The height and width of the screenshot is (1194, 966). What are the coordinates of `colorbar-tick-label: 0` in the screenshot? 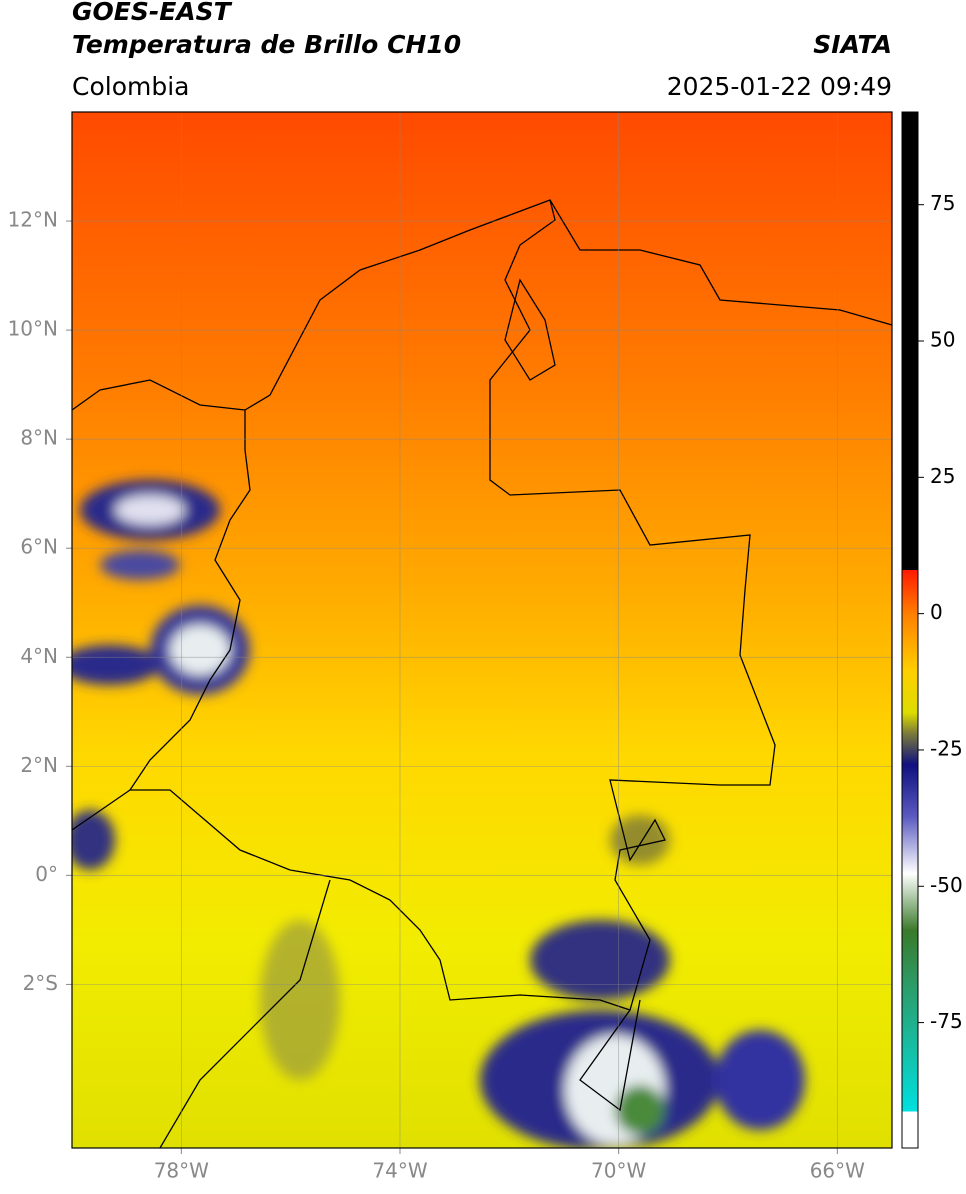 It's located at (936, 612).